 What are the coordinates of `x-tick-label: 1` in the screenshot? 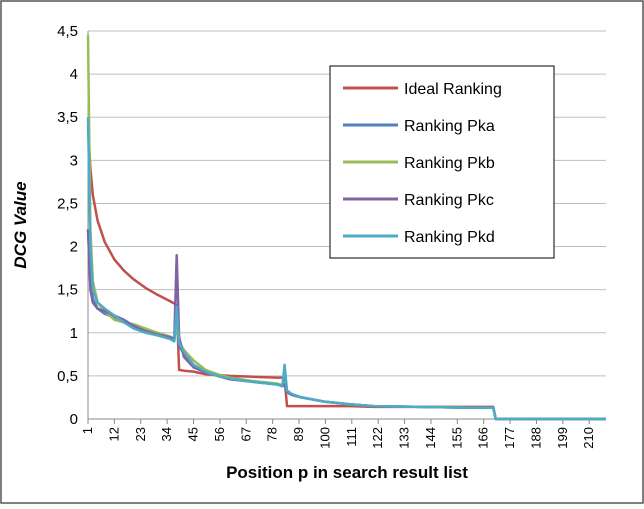 It's located at (87, 430).